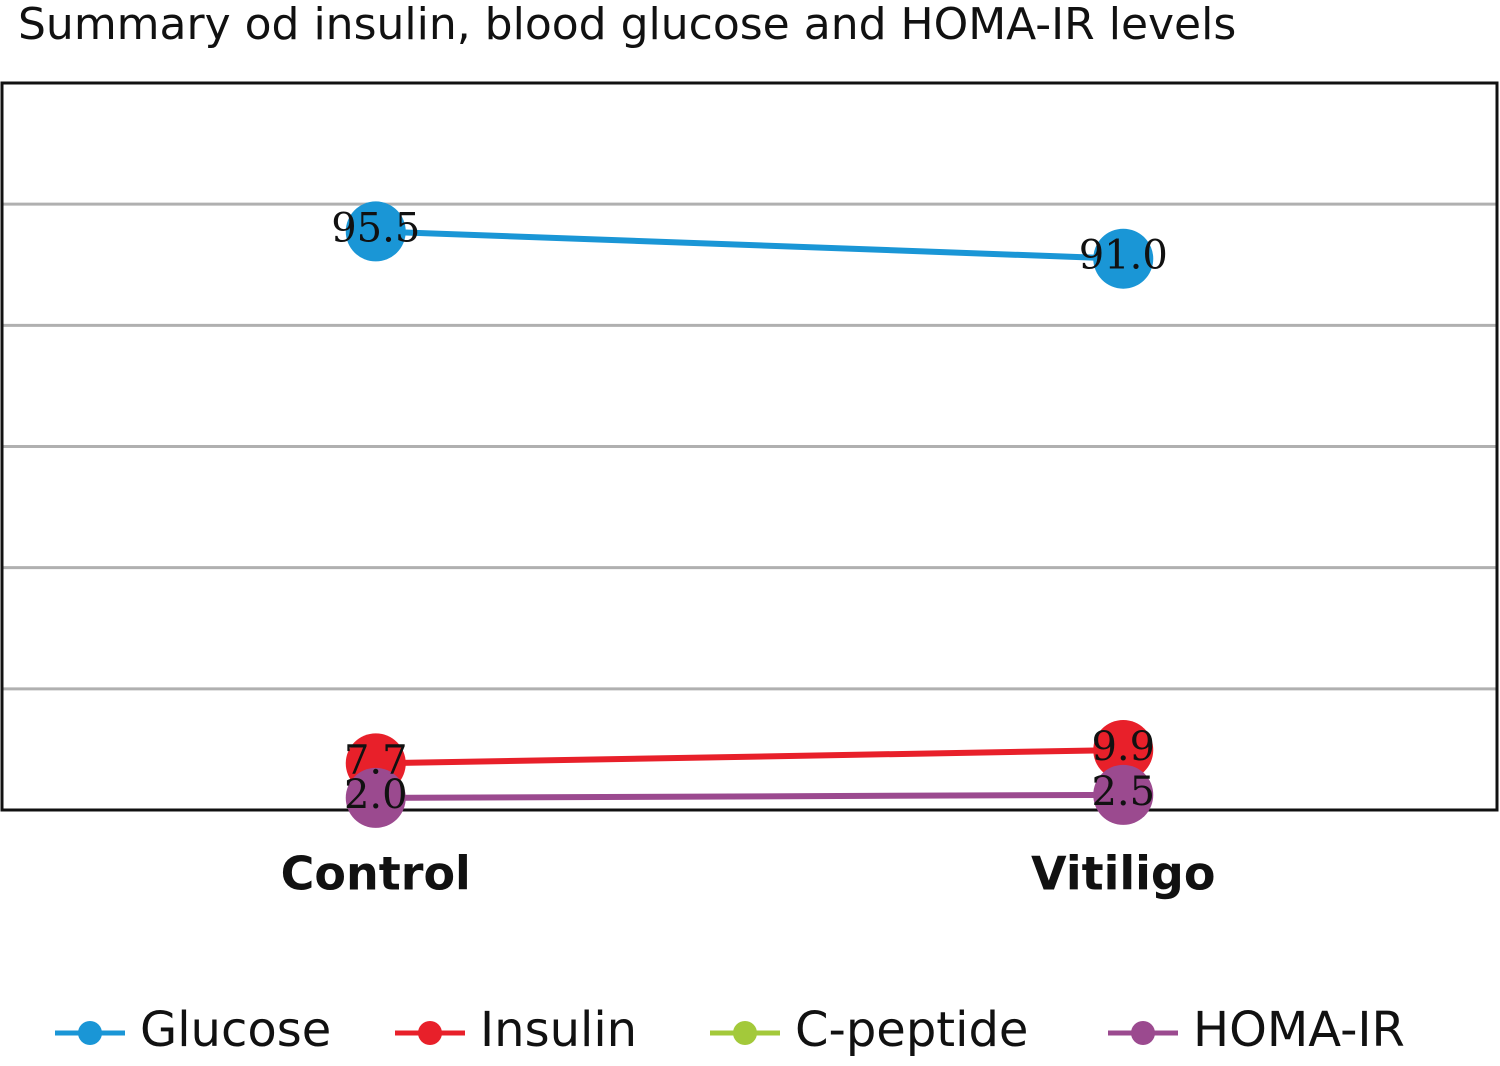 Image resolution: width=1500 pixels, height=1066 pixels. What do you see at coordinates (911, 1030) in the screenshot?
I see `legend-label: C-peptide` at bounding box center [911, 1030].